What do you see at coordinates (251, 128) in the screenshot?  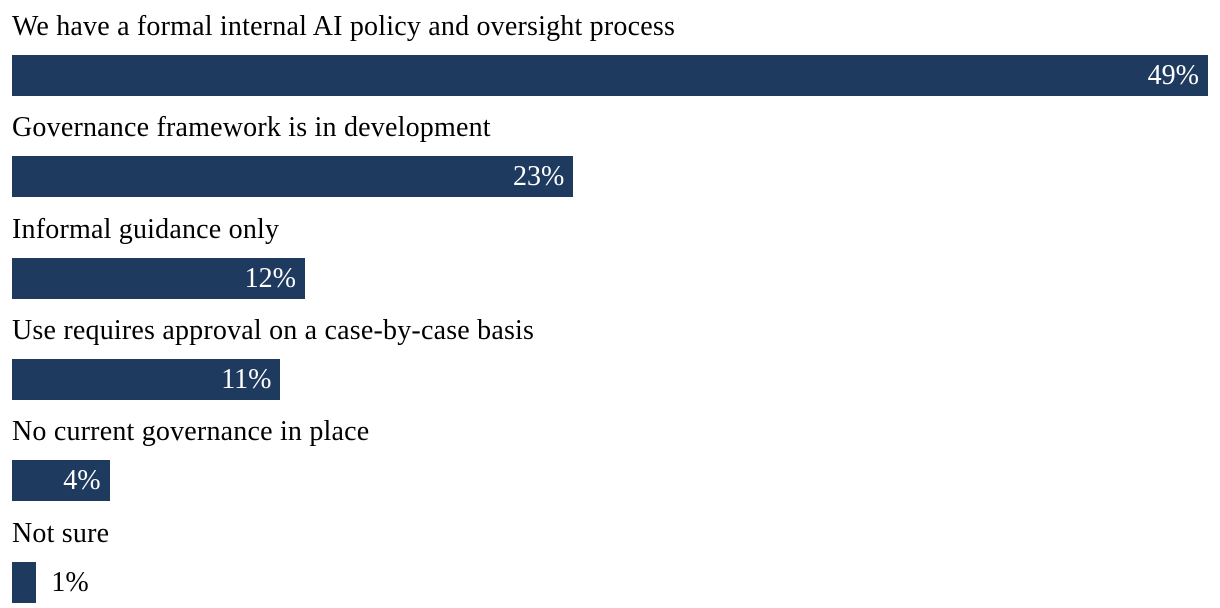 I see `category-label: Governance framework is in development` at bounding box center [251, 128].